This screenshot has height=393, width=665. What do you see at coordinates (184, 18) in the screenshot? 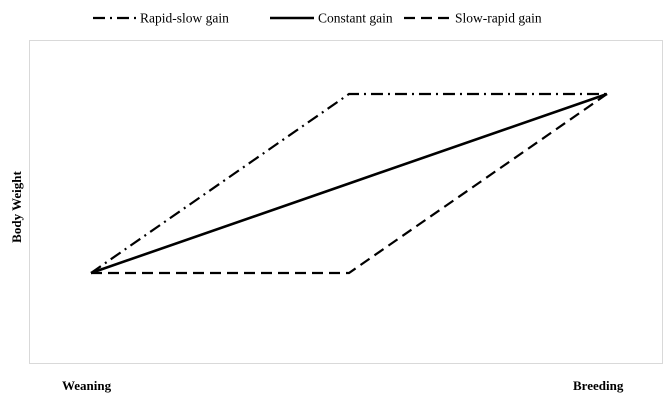
I see `legend-label-rapid-slow-gain: Rapid-slow gain` at bounding box center [184, 18].